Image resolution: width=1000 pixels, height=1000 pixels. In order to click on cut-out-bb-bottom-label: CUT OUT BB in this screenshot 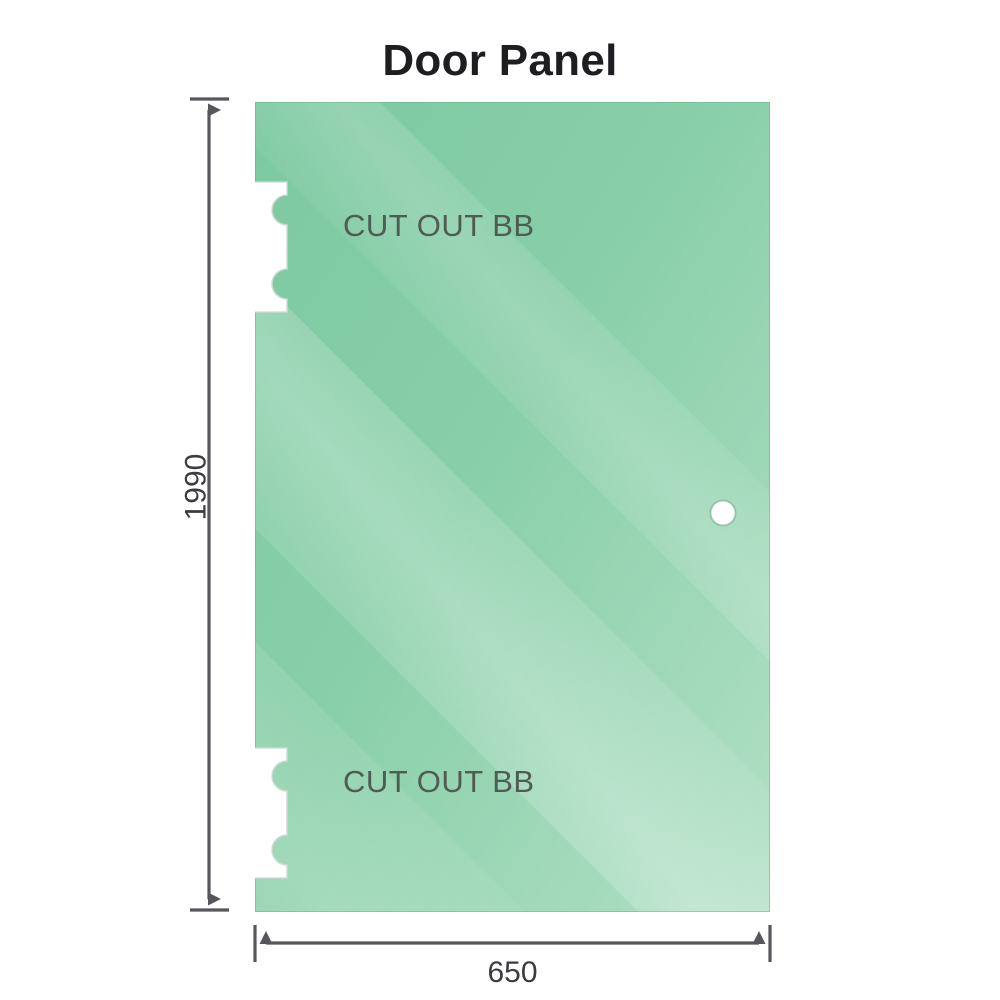, I will do `click(439, 781)`.